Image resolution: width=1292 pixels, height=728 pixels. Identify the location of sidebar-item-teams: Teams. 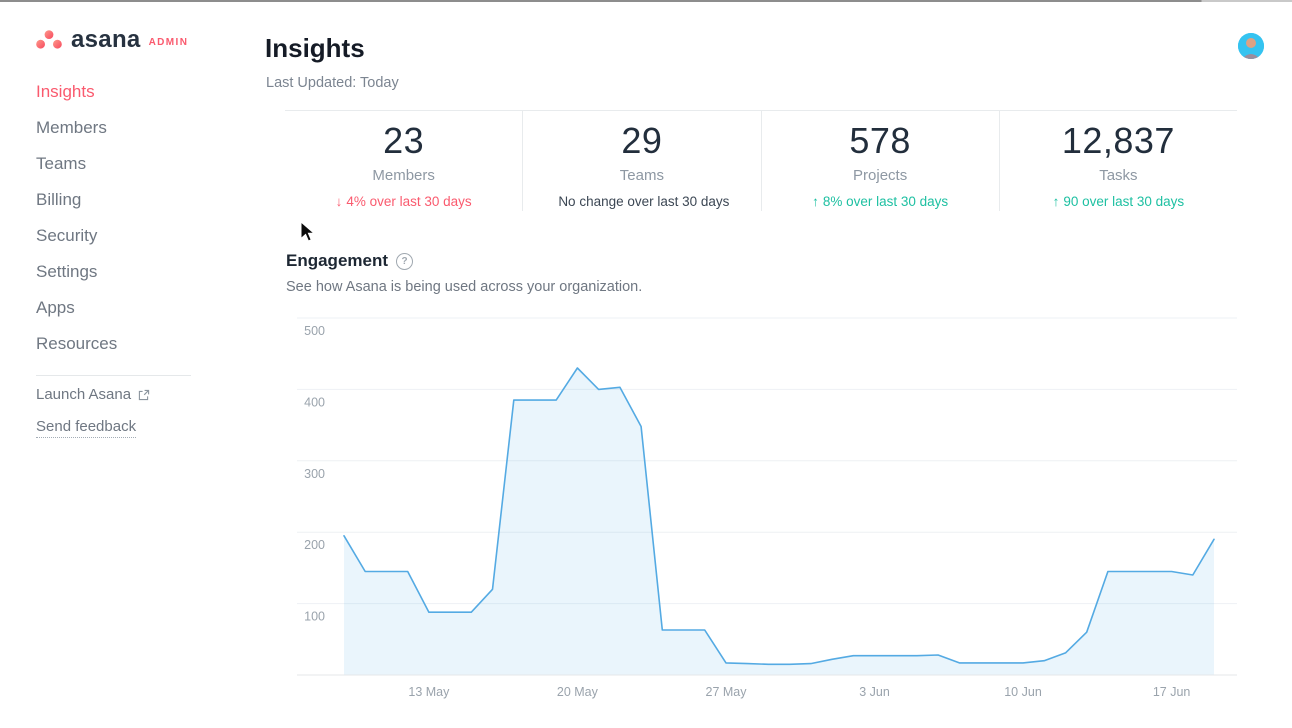
(131, 164).